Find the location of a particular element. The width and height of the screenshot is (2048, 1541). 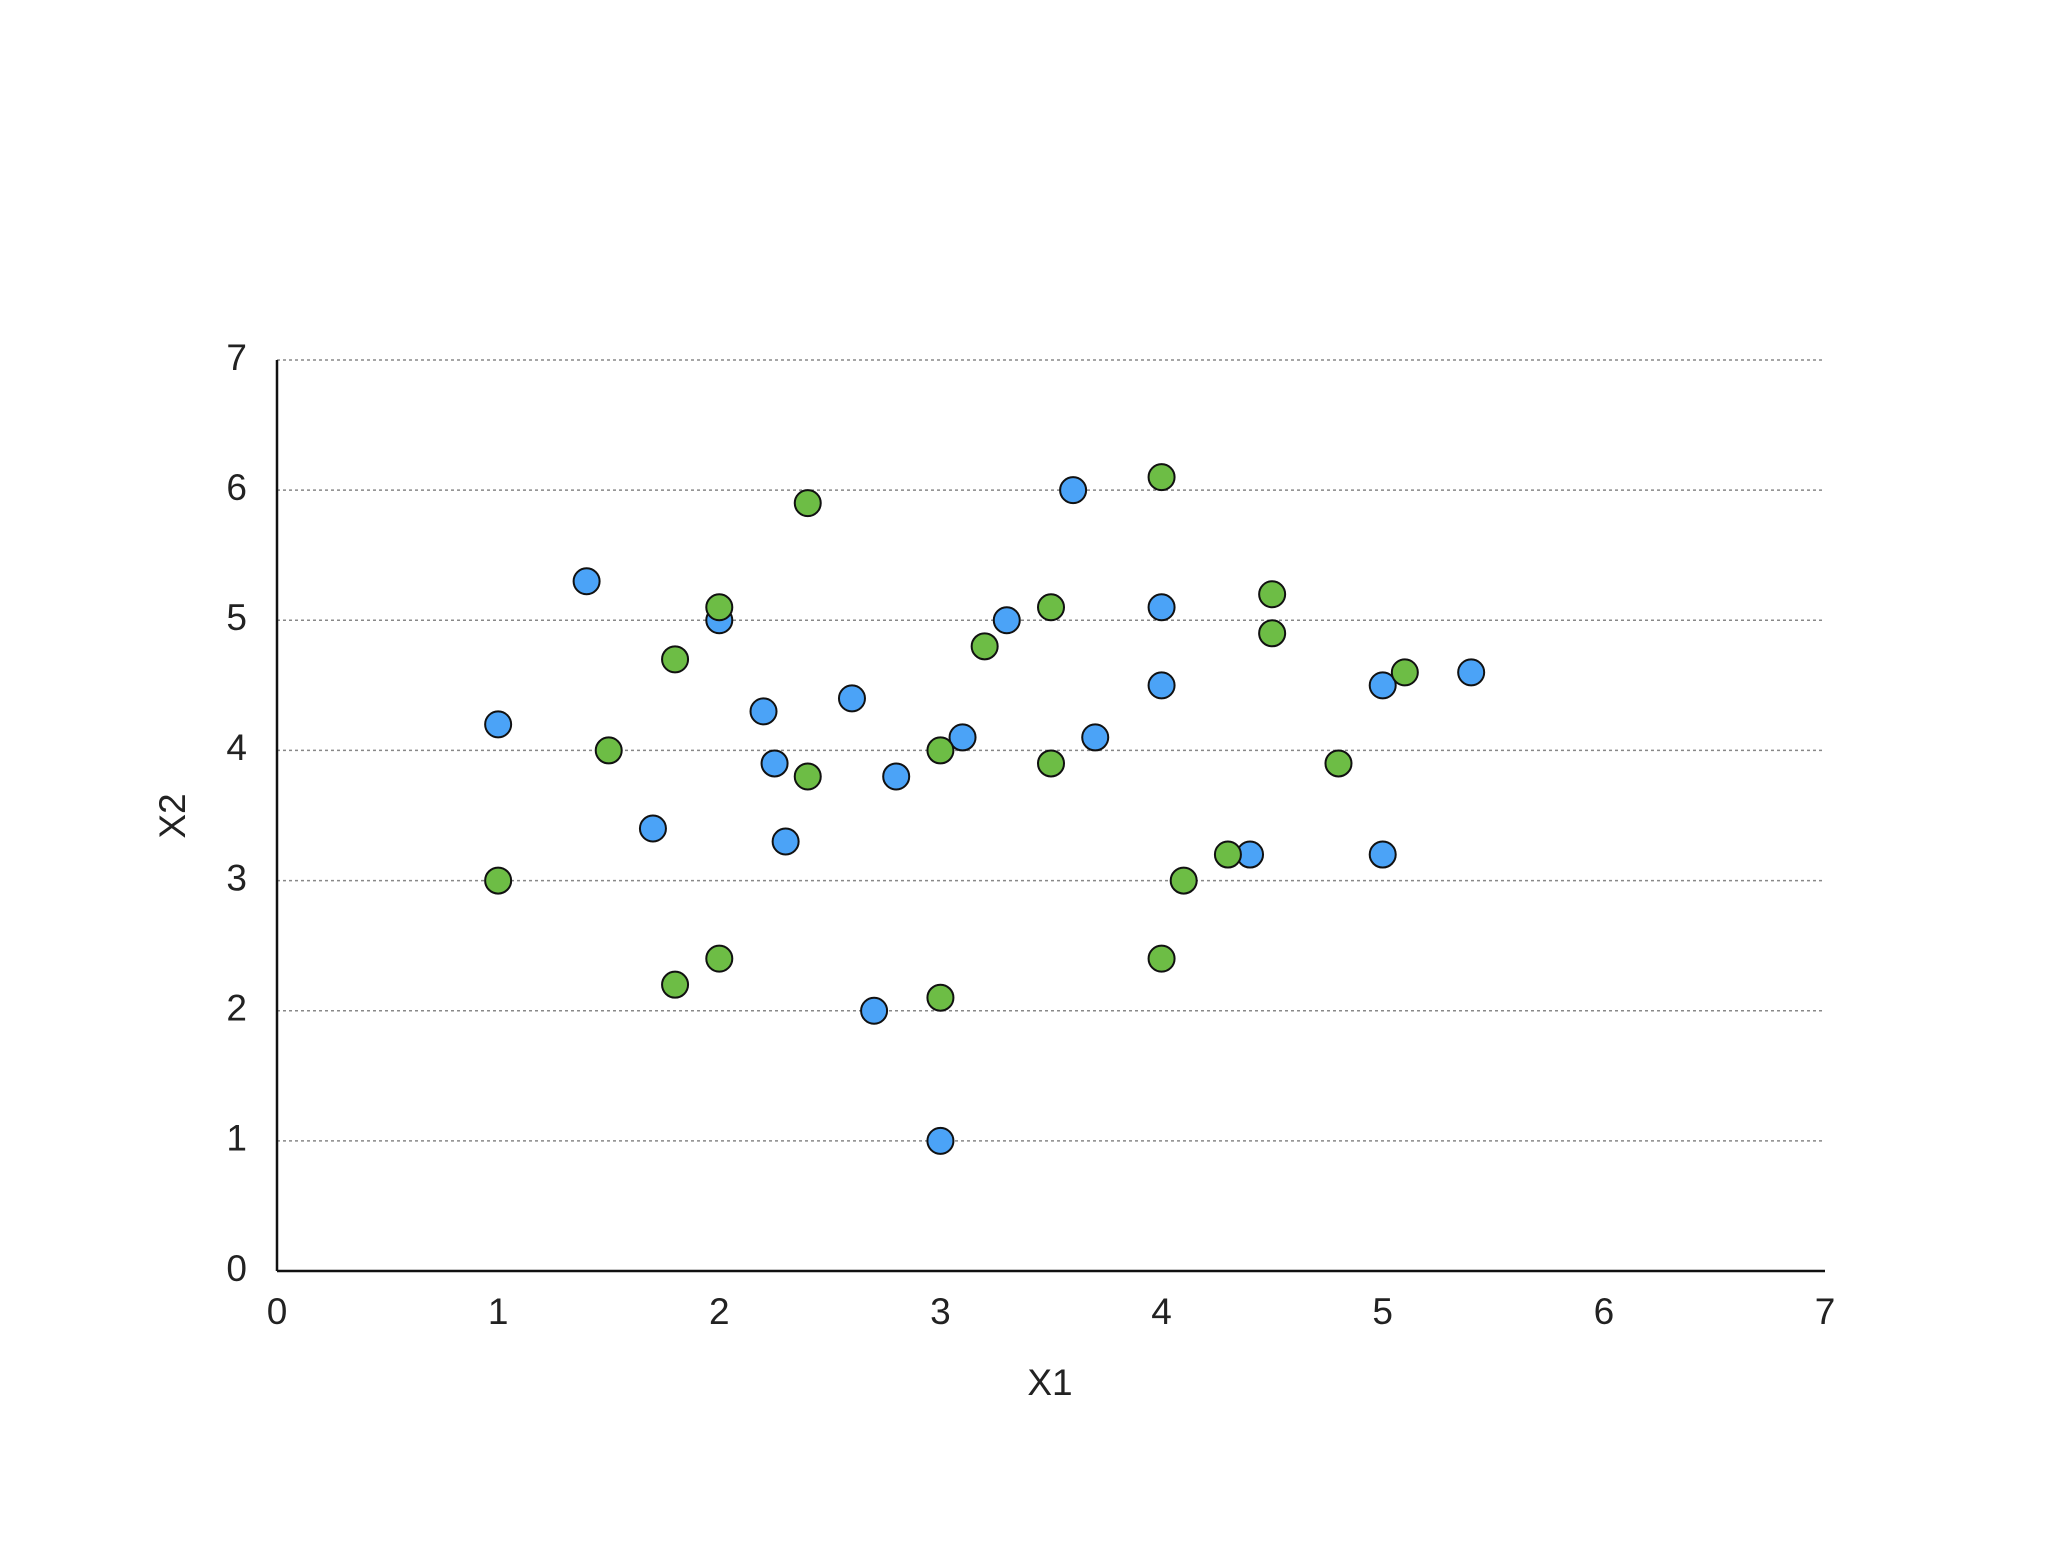

x-tick-label: 0 is located at coordinates (277, 1311).